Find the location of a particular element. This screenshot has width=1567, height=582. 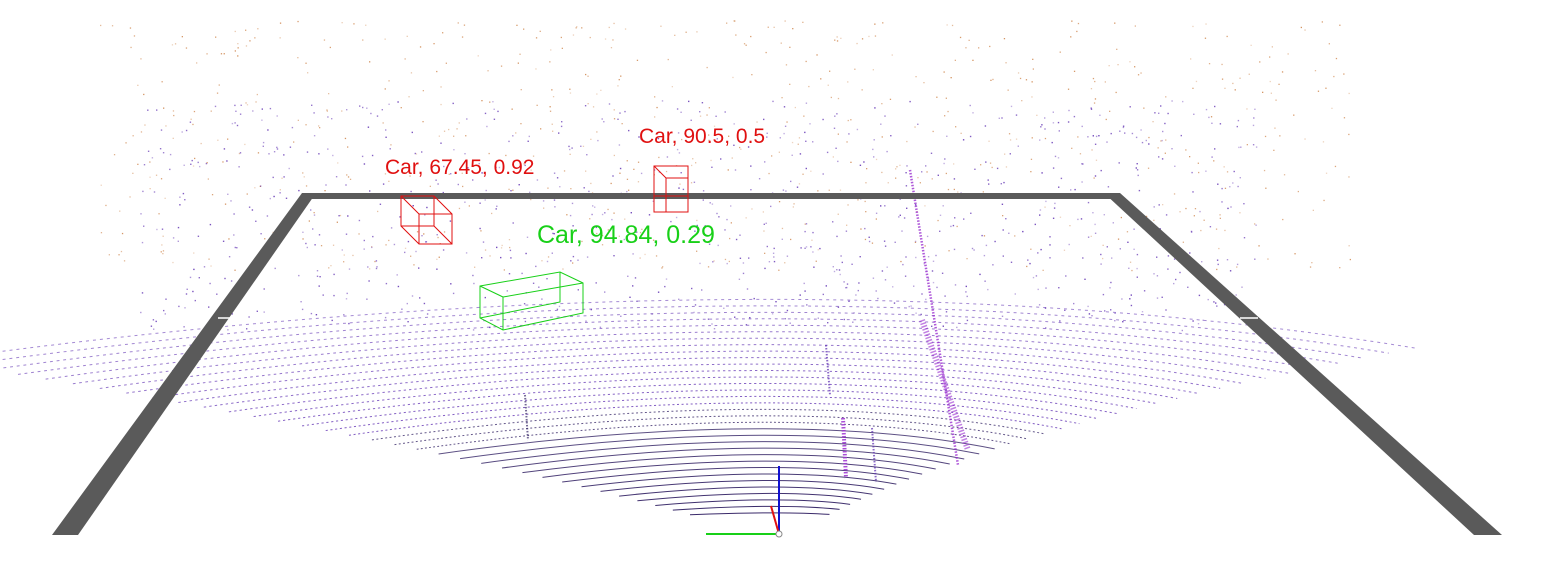

gt-box is located at coordinates (531, 301).